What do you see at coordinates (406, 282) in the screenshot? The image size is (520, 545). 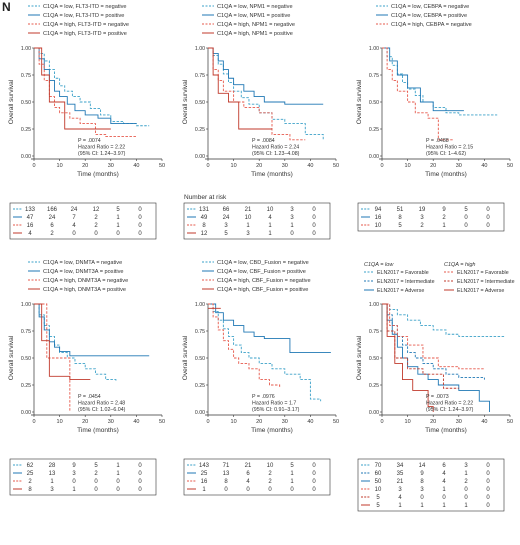 I see `legend-label: ELN2017 = Intermediate` at bounding box center [406, 282].